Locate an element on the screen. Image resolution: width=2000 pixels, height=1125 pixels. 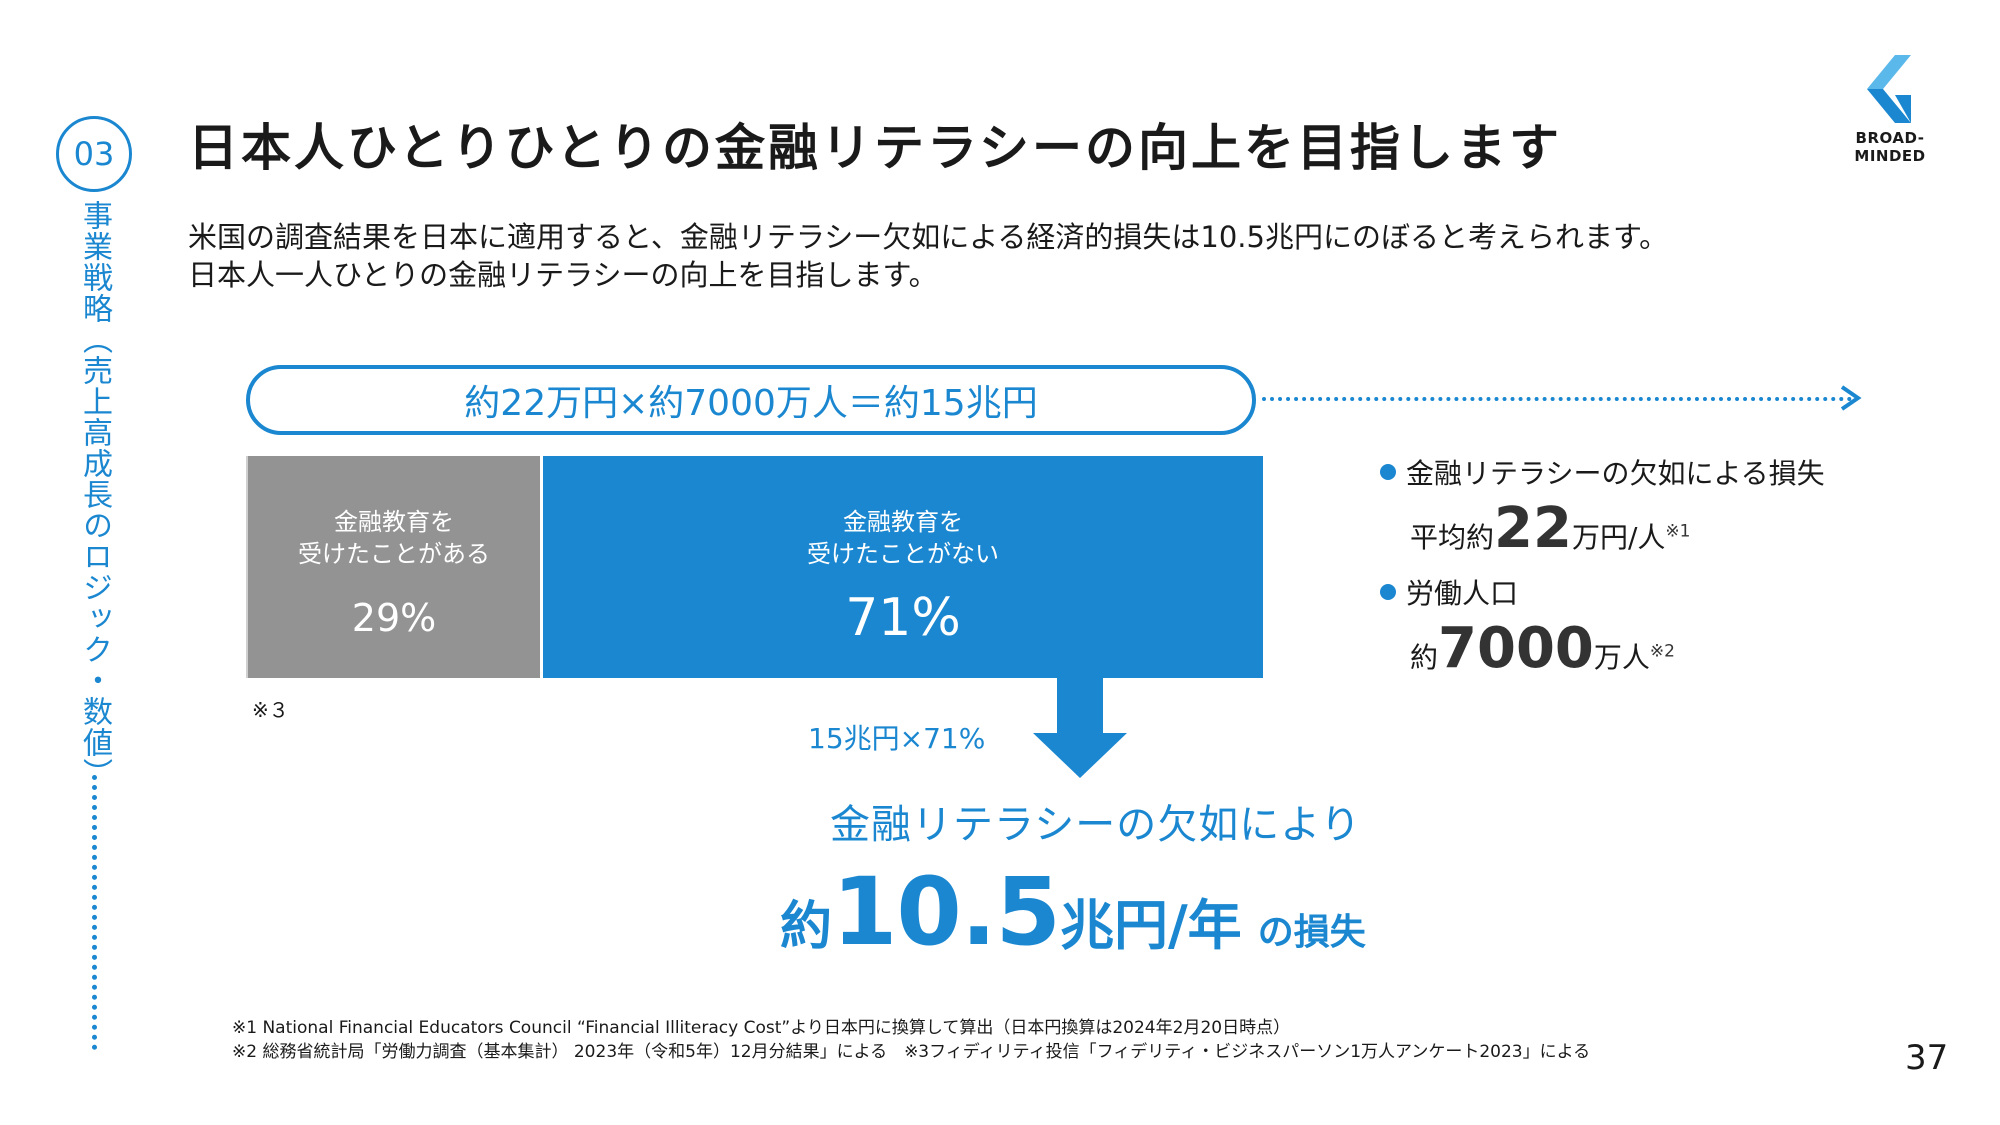
fact-prefix: 約 is located at coordinates (1424, 657).